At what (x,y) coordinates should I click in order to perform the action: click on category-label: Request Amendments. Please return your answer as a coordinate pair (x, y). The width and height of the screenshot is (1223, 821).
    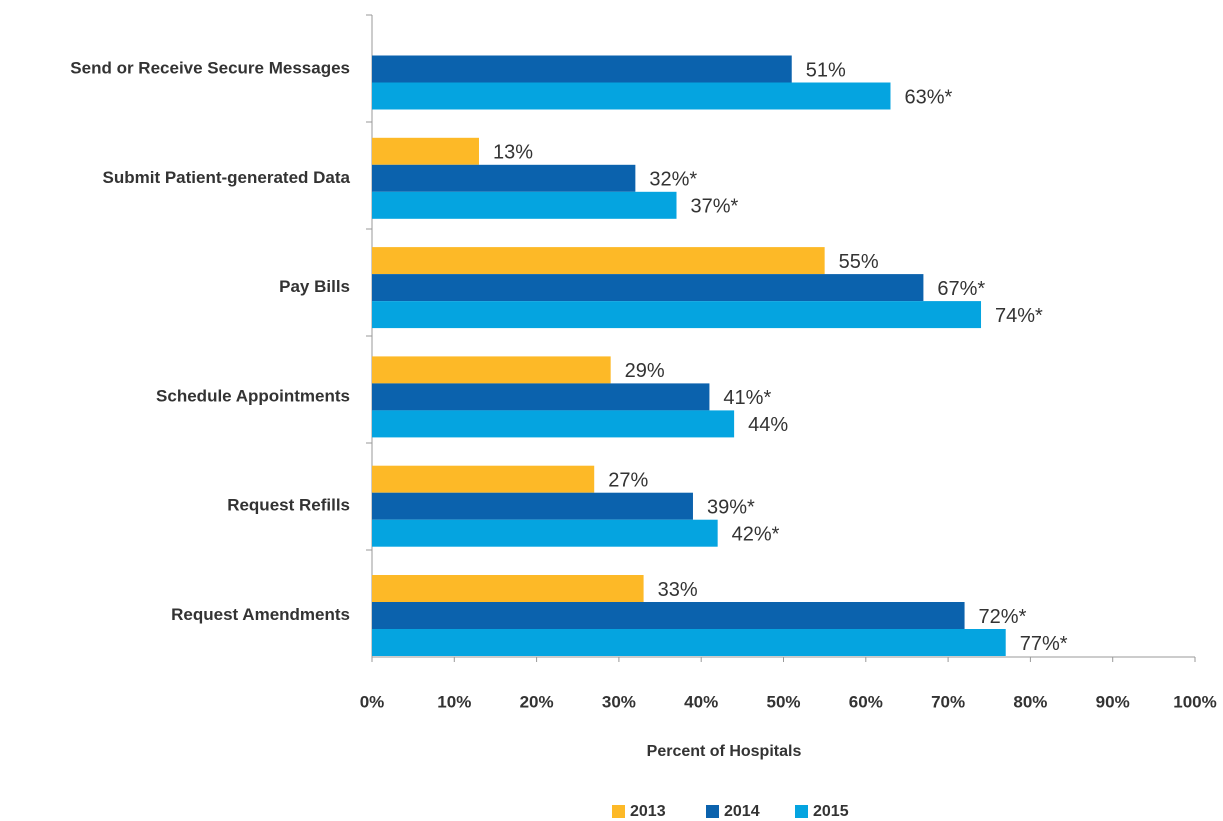
    Looking at the image, I should click on (260, 614).